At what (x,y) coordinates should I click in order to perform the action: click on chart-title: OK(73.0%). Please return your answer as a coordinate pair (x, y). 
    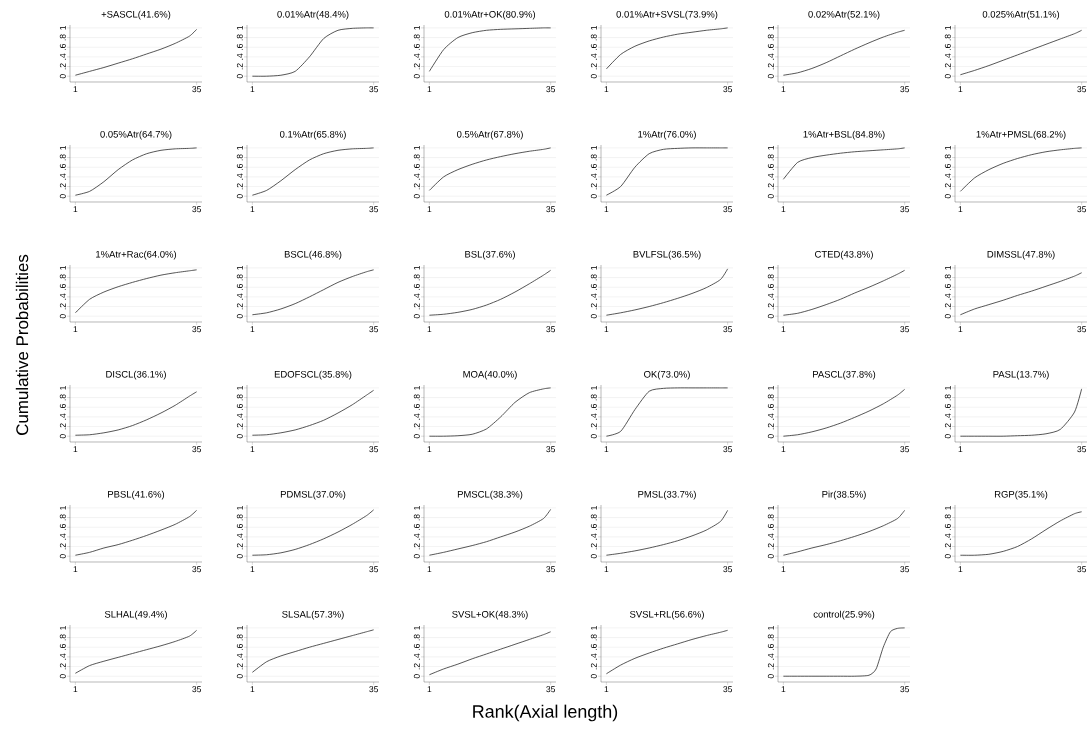
    Looking at the image, I should click on (667, 375).